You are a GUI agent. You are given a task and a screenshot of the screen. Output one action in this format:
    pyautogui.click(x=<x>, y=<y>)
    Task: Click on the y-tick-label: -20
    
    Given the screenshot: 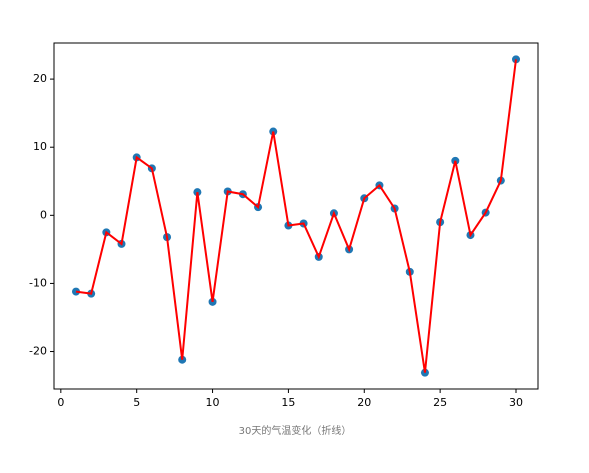 What is the action you would take?
    pyautogui.click(x=38, y=351)
    